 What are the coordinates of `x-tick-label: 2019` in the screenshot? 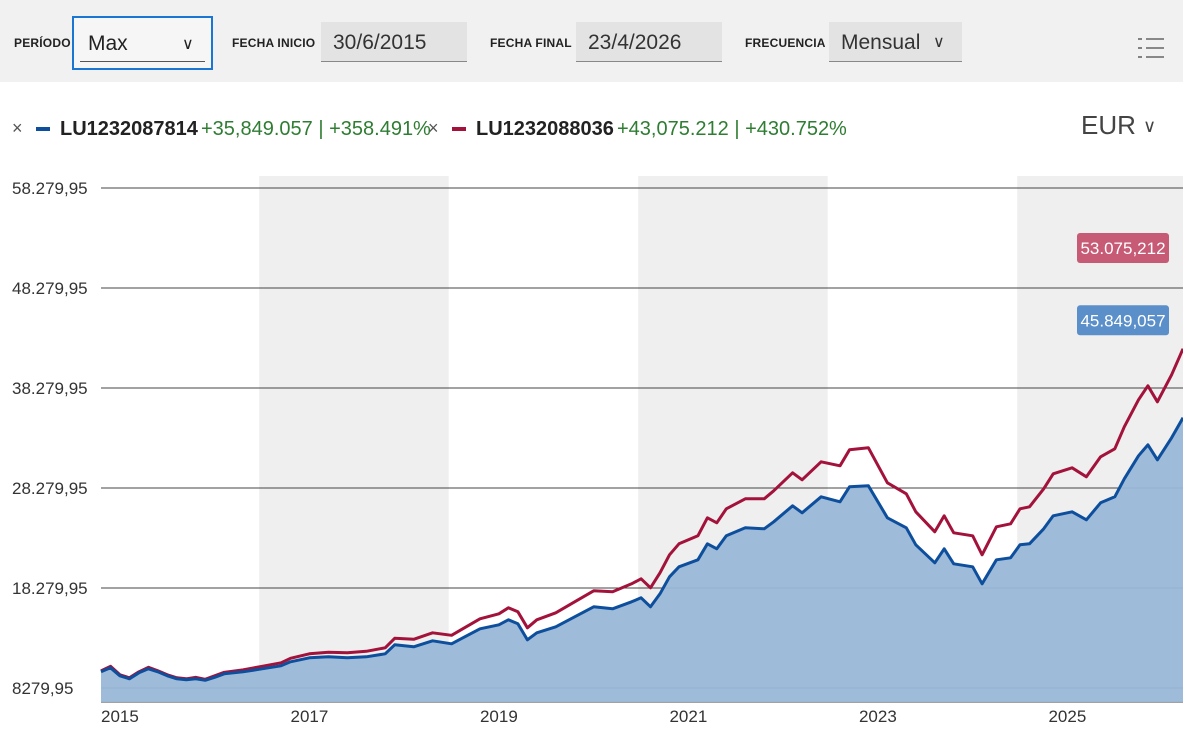 It's located at (499, 716).